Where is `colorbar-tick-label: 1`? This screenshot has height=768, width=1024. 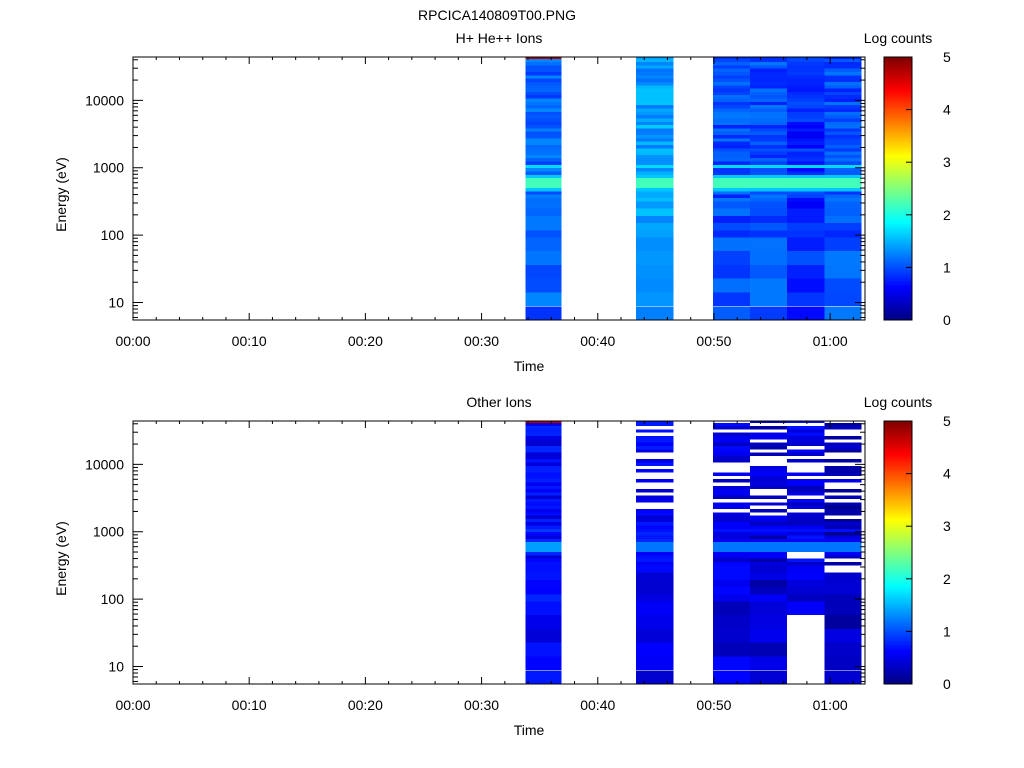 colorbar-tick-label: 1 is located at coordinates (947, 267).